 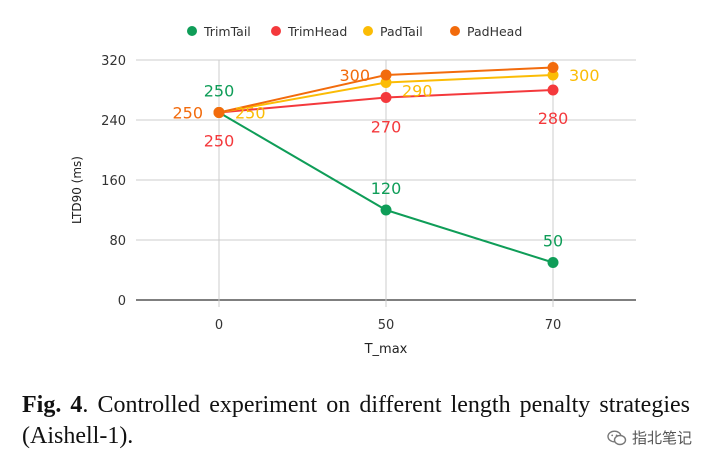 I want to click on data-label-padhead: 250, so click(x=187, y=113).